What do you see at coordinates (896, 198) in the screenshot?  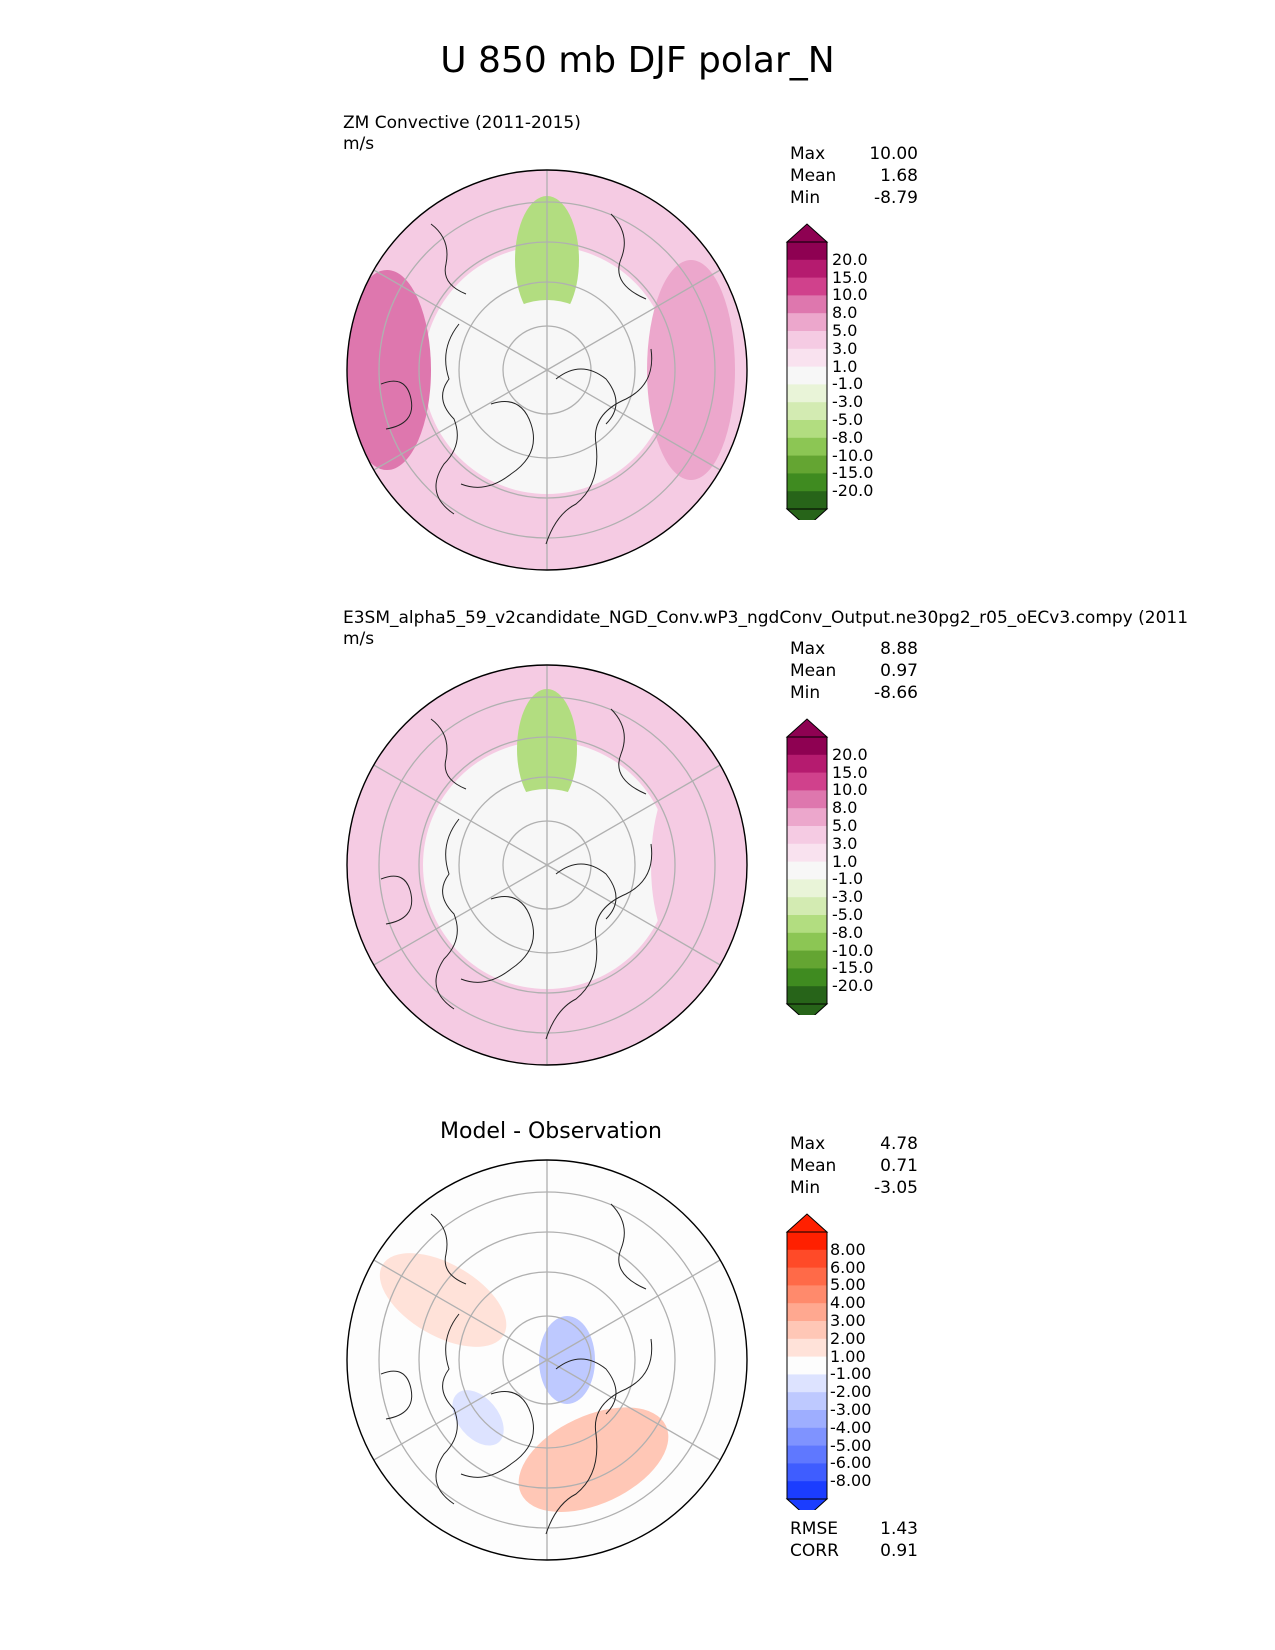 I see `stat-min-value: -8.79` at bounding box center [896, 198].